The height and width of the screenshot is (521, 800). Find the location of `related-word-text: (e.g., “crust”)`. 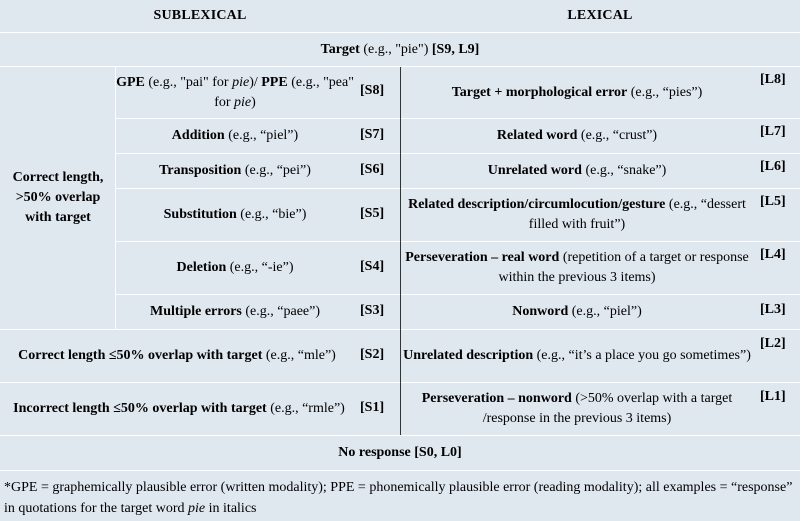

related-word-text: (e.g., “crust”) is located at coordinates (617, 135).